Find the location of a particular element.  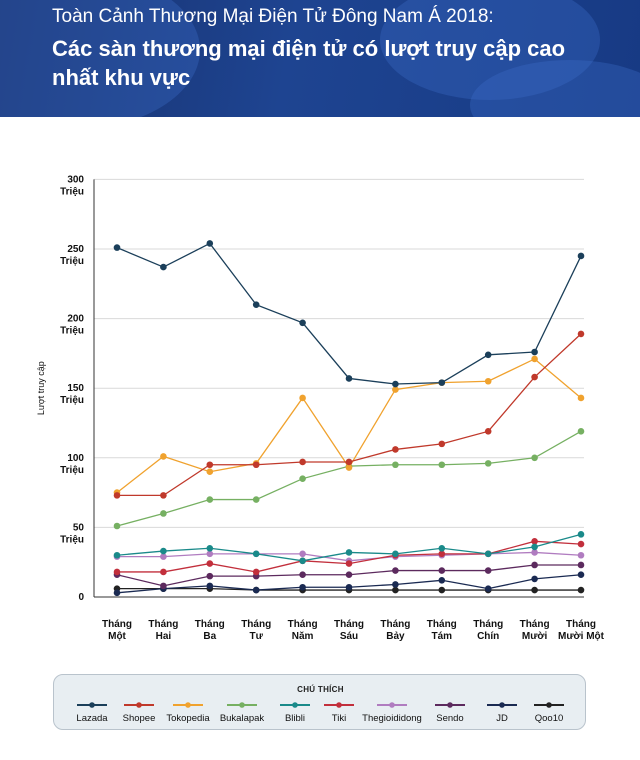

legend-item-tokopedia: Tokopedia is located at coordinates (188, 713).